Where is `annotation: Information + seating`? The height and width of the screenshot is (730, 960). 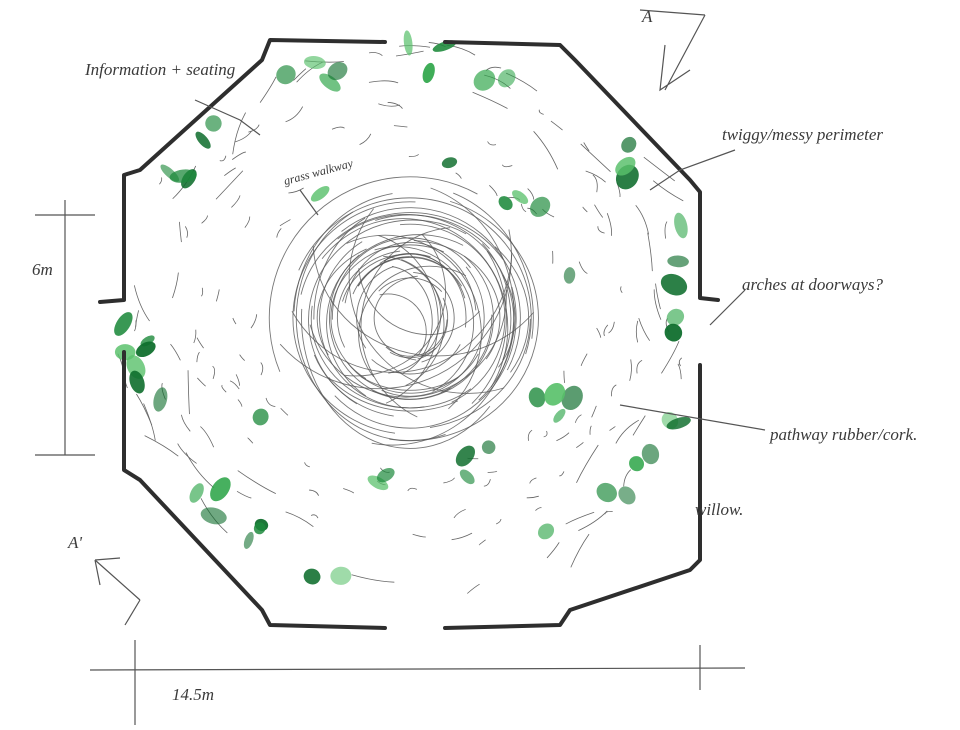 annotation: Information + seating is located at coordinates (159, 69).